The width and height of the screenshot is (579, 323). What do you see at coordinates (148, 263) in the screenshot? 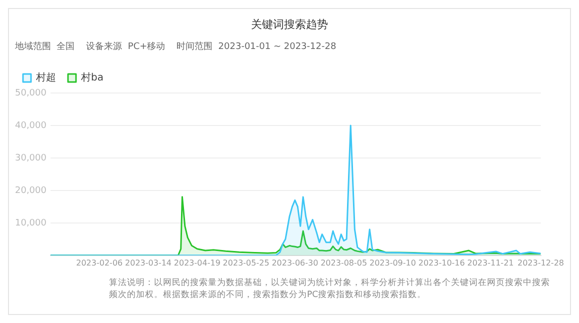
I see `x-tick-label: 2023-03-14` at bounding box center [148, 263].